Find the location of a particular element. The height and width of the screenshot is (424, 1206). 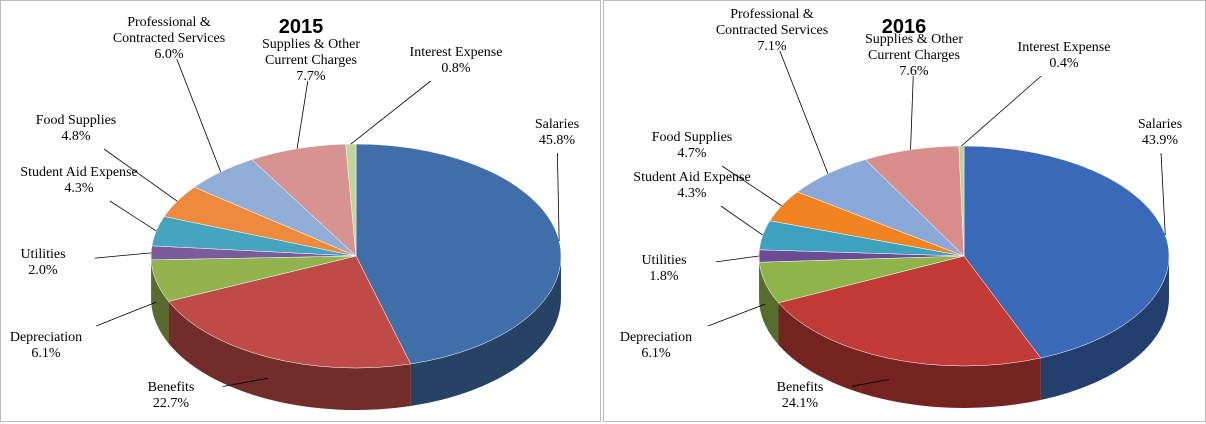

data-label: Benefits 24.1% is located at coordinates (800, 396).